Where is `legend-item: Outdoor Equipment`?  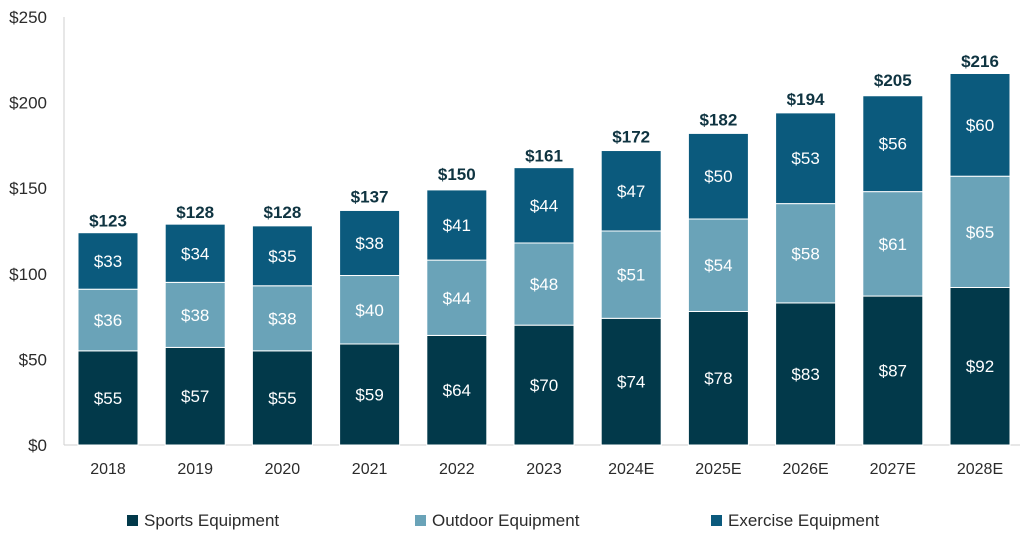 legend-item: Outdoor Equipment is located at coordinates (497, 520).